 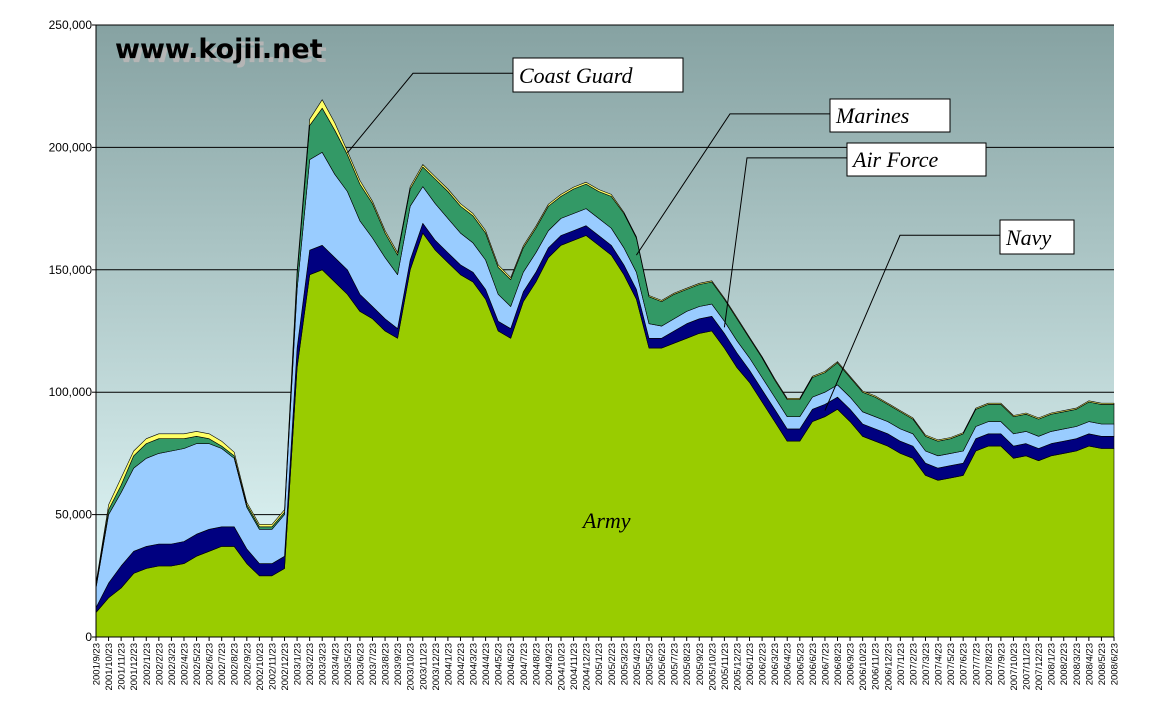 What do you see at coordinates (436, 667) in the screenshot?
I see `x-tick-label: 2003/12/23` at bounding box center [436, 667].